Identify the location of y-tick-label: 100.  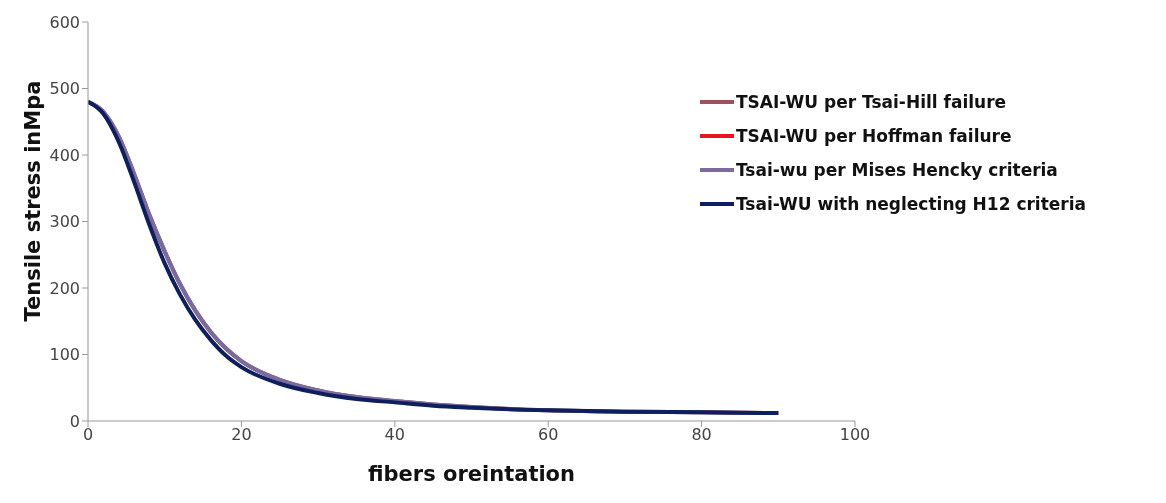
(64, 355).